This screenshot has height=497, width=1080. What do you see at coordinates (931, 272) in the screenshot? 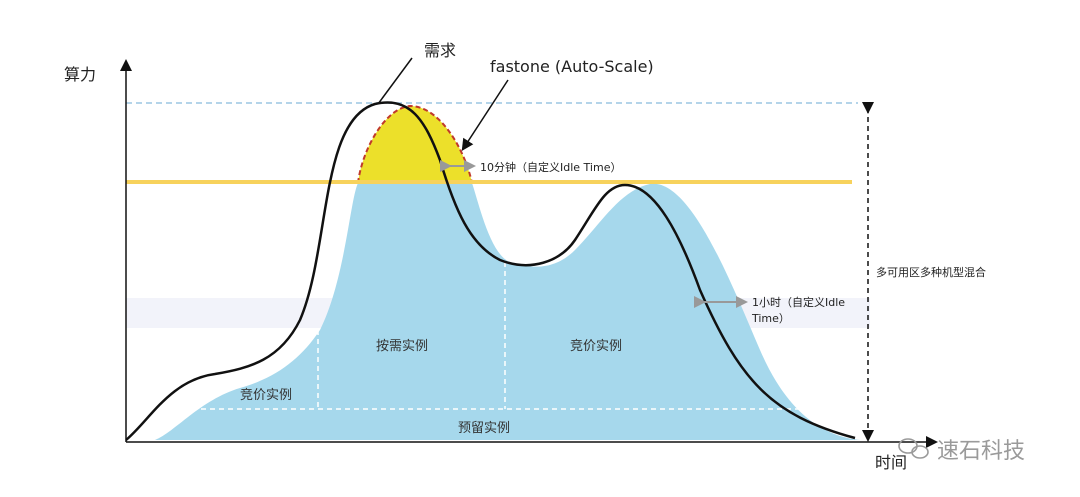
I see `multi-zone-label: 多可用区多种机型混合` at bounding box center [931, 272].